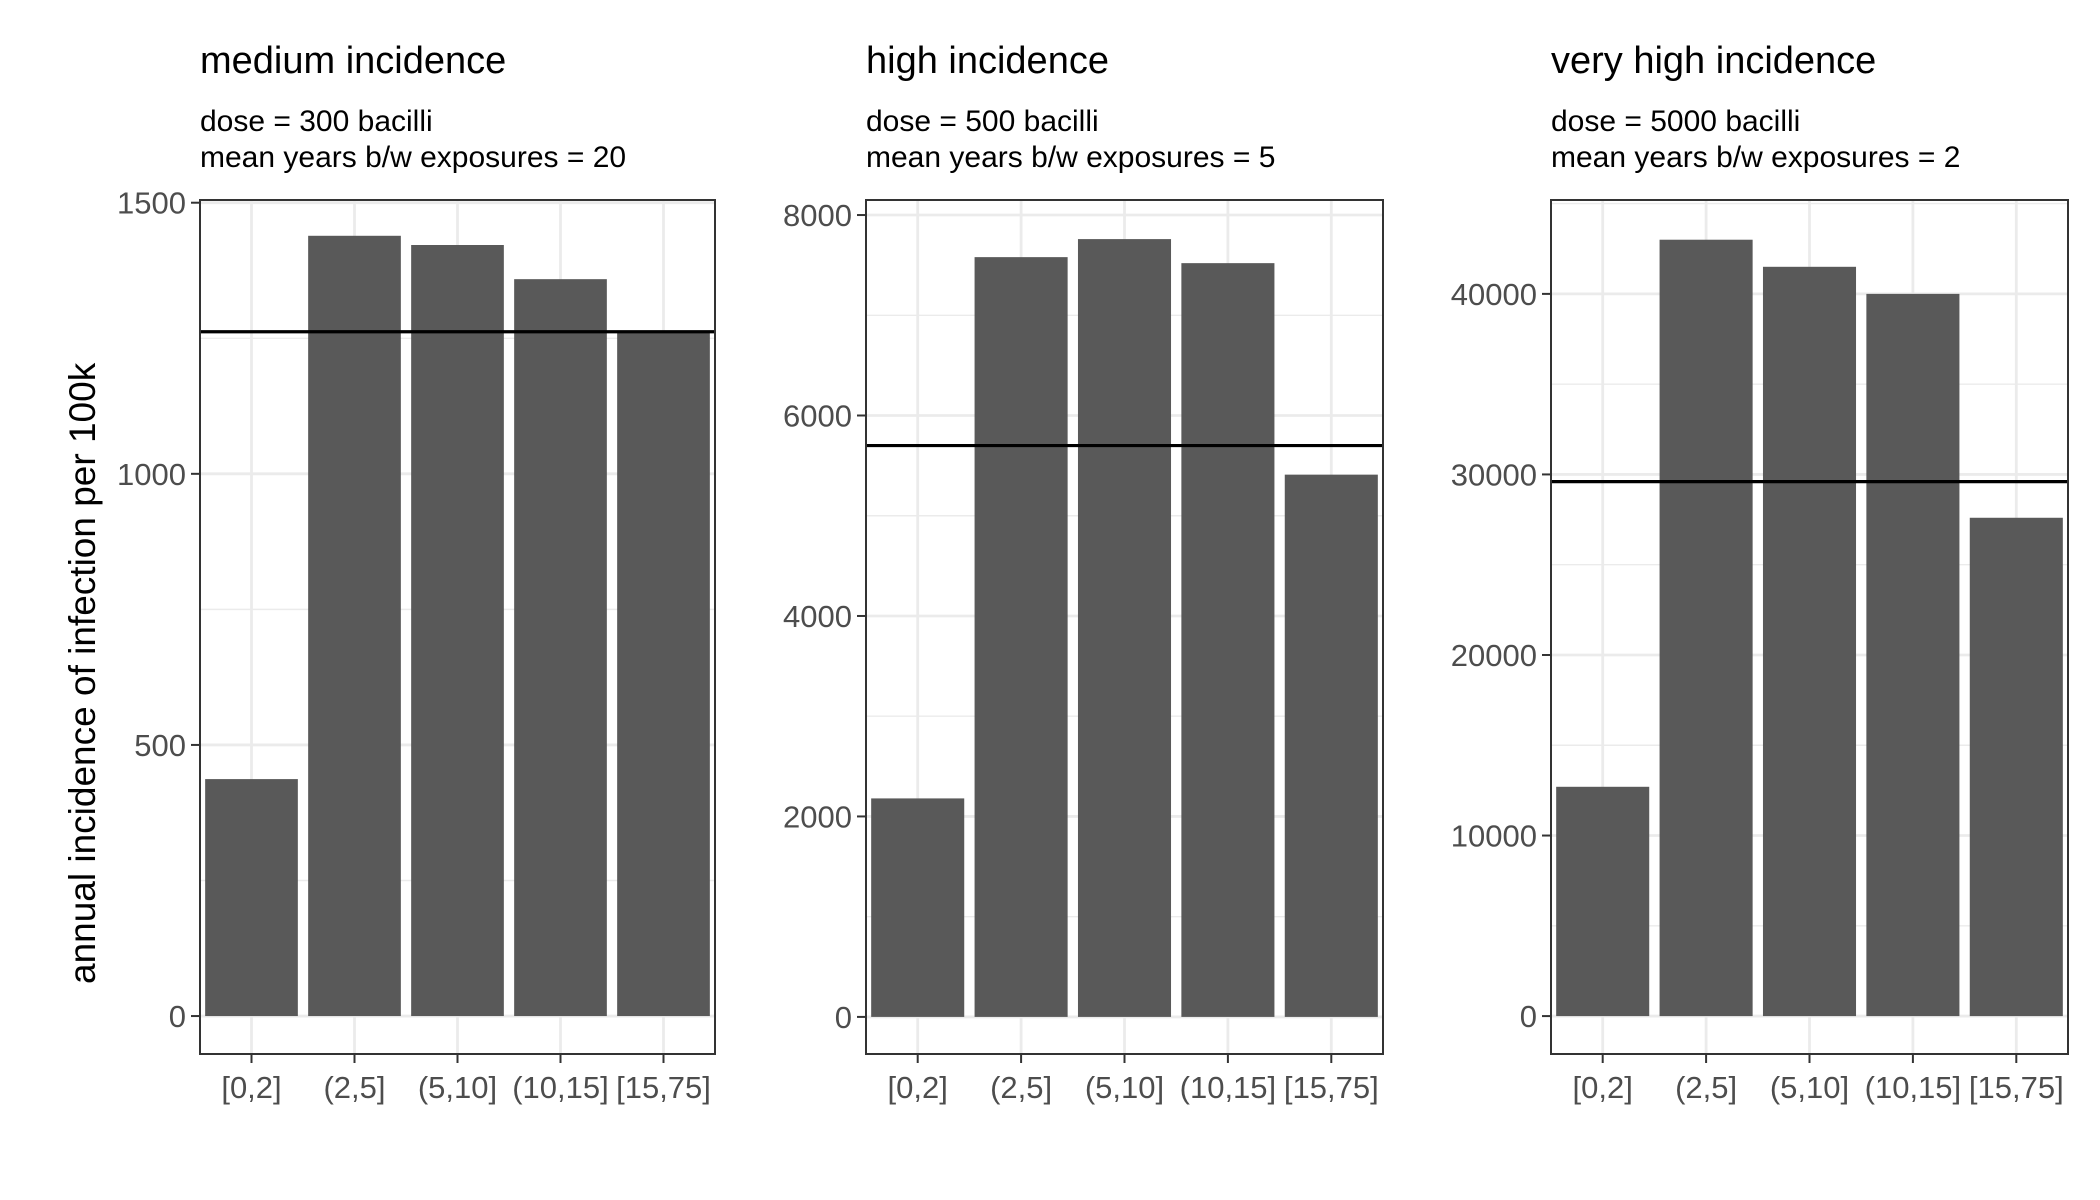  What do you see at coordinates (817, 215) in the screenshot?
I see `y-tick-label-high: 8000` at bounding box center [817, 215].